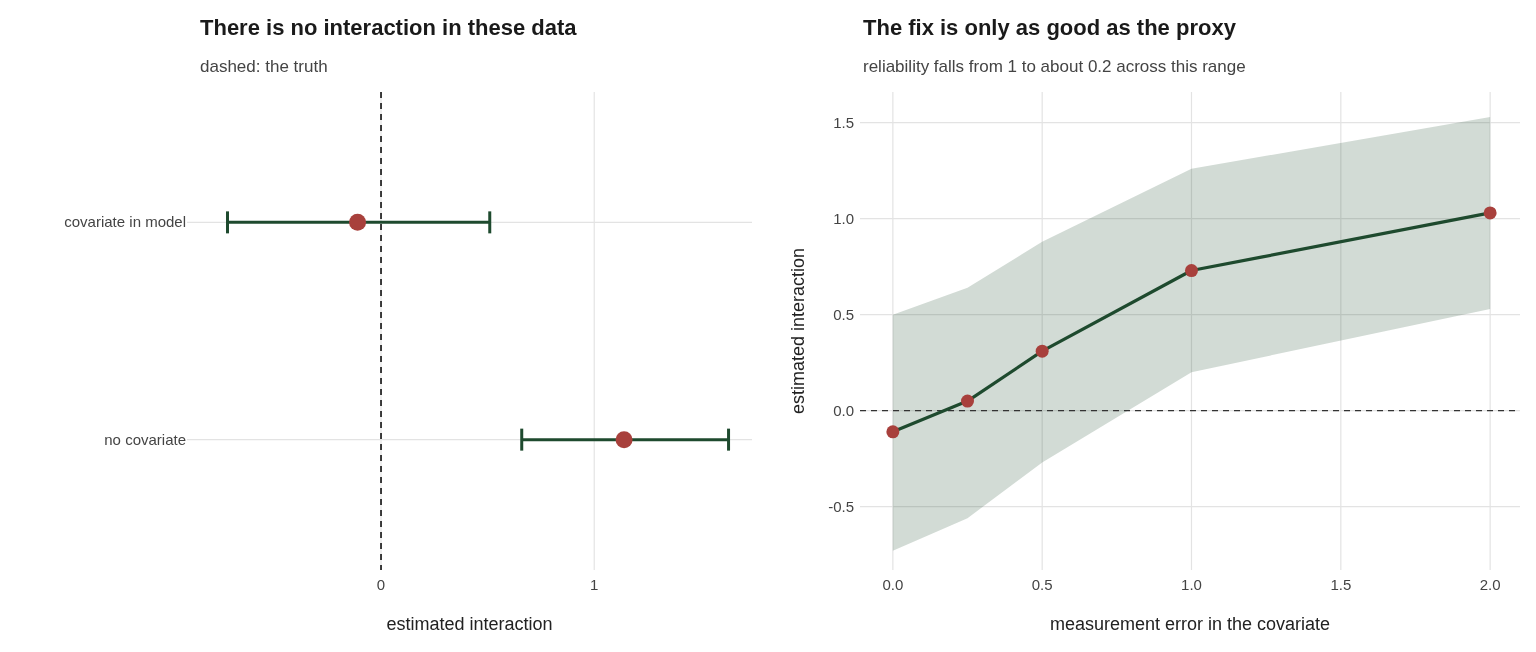 The height and width of the screenshot is (652, 1536). What do you see at coordinates (145, 439) in the screenshot?
I see `y-tick-label: no covariate` at bounding box center [145, 439].